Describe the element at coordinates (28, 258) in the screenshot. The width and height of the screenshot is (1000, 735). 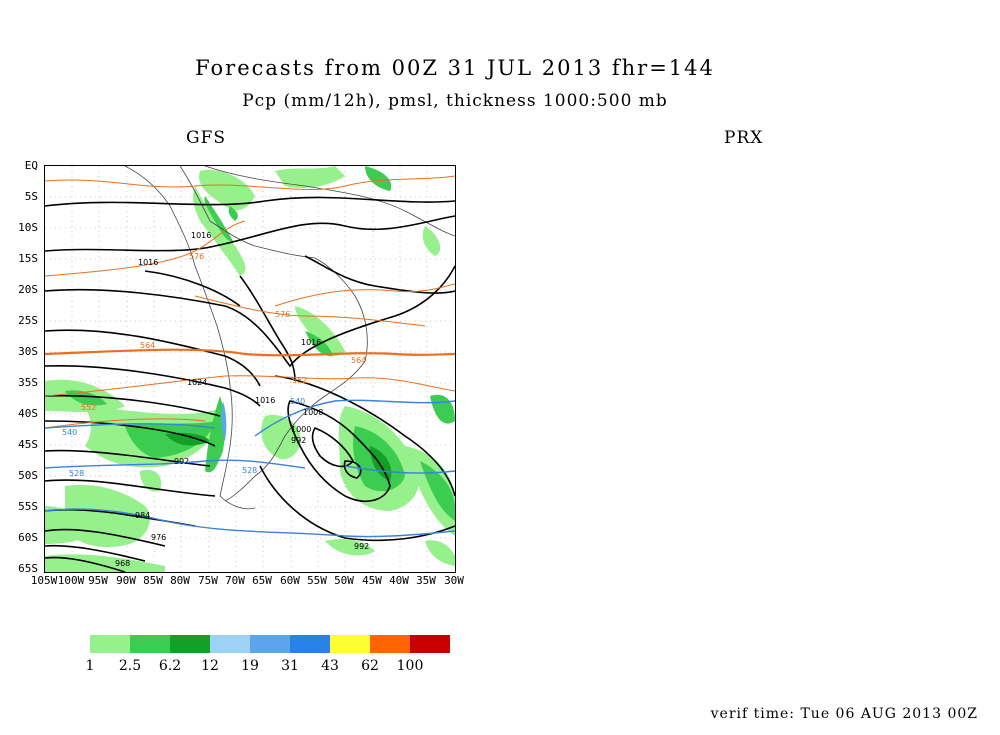
I see `lat-tick-label: 15S` at that location.